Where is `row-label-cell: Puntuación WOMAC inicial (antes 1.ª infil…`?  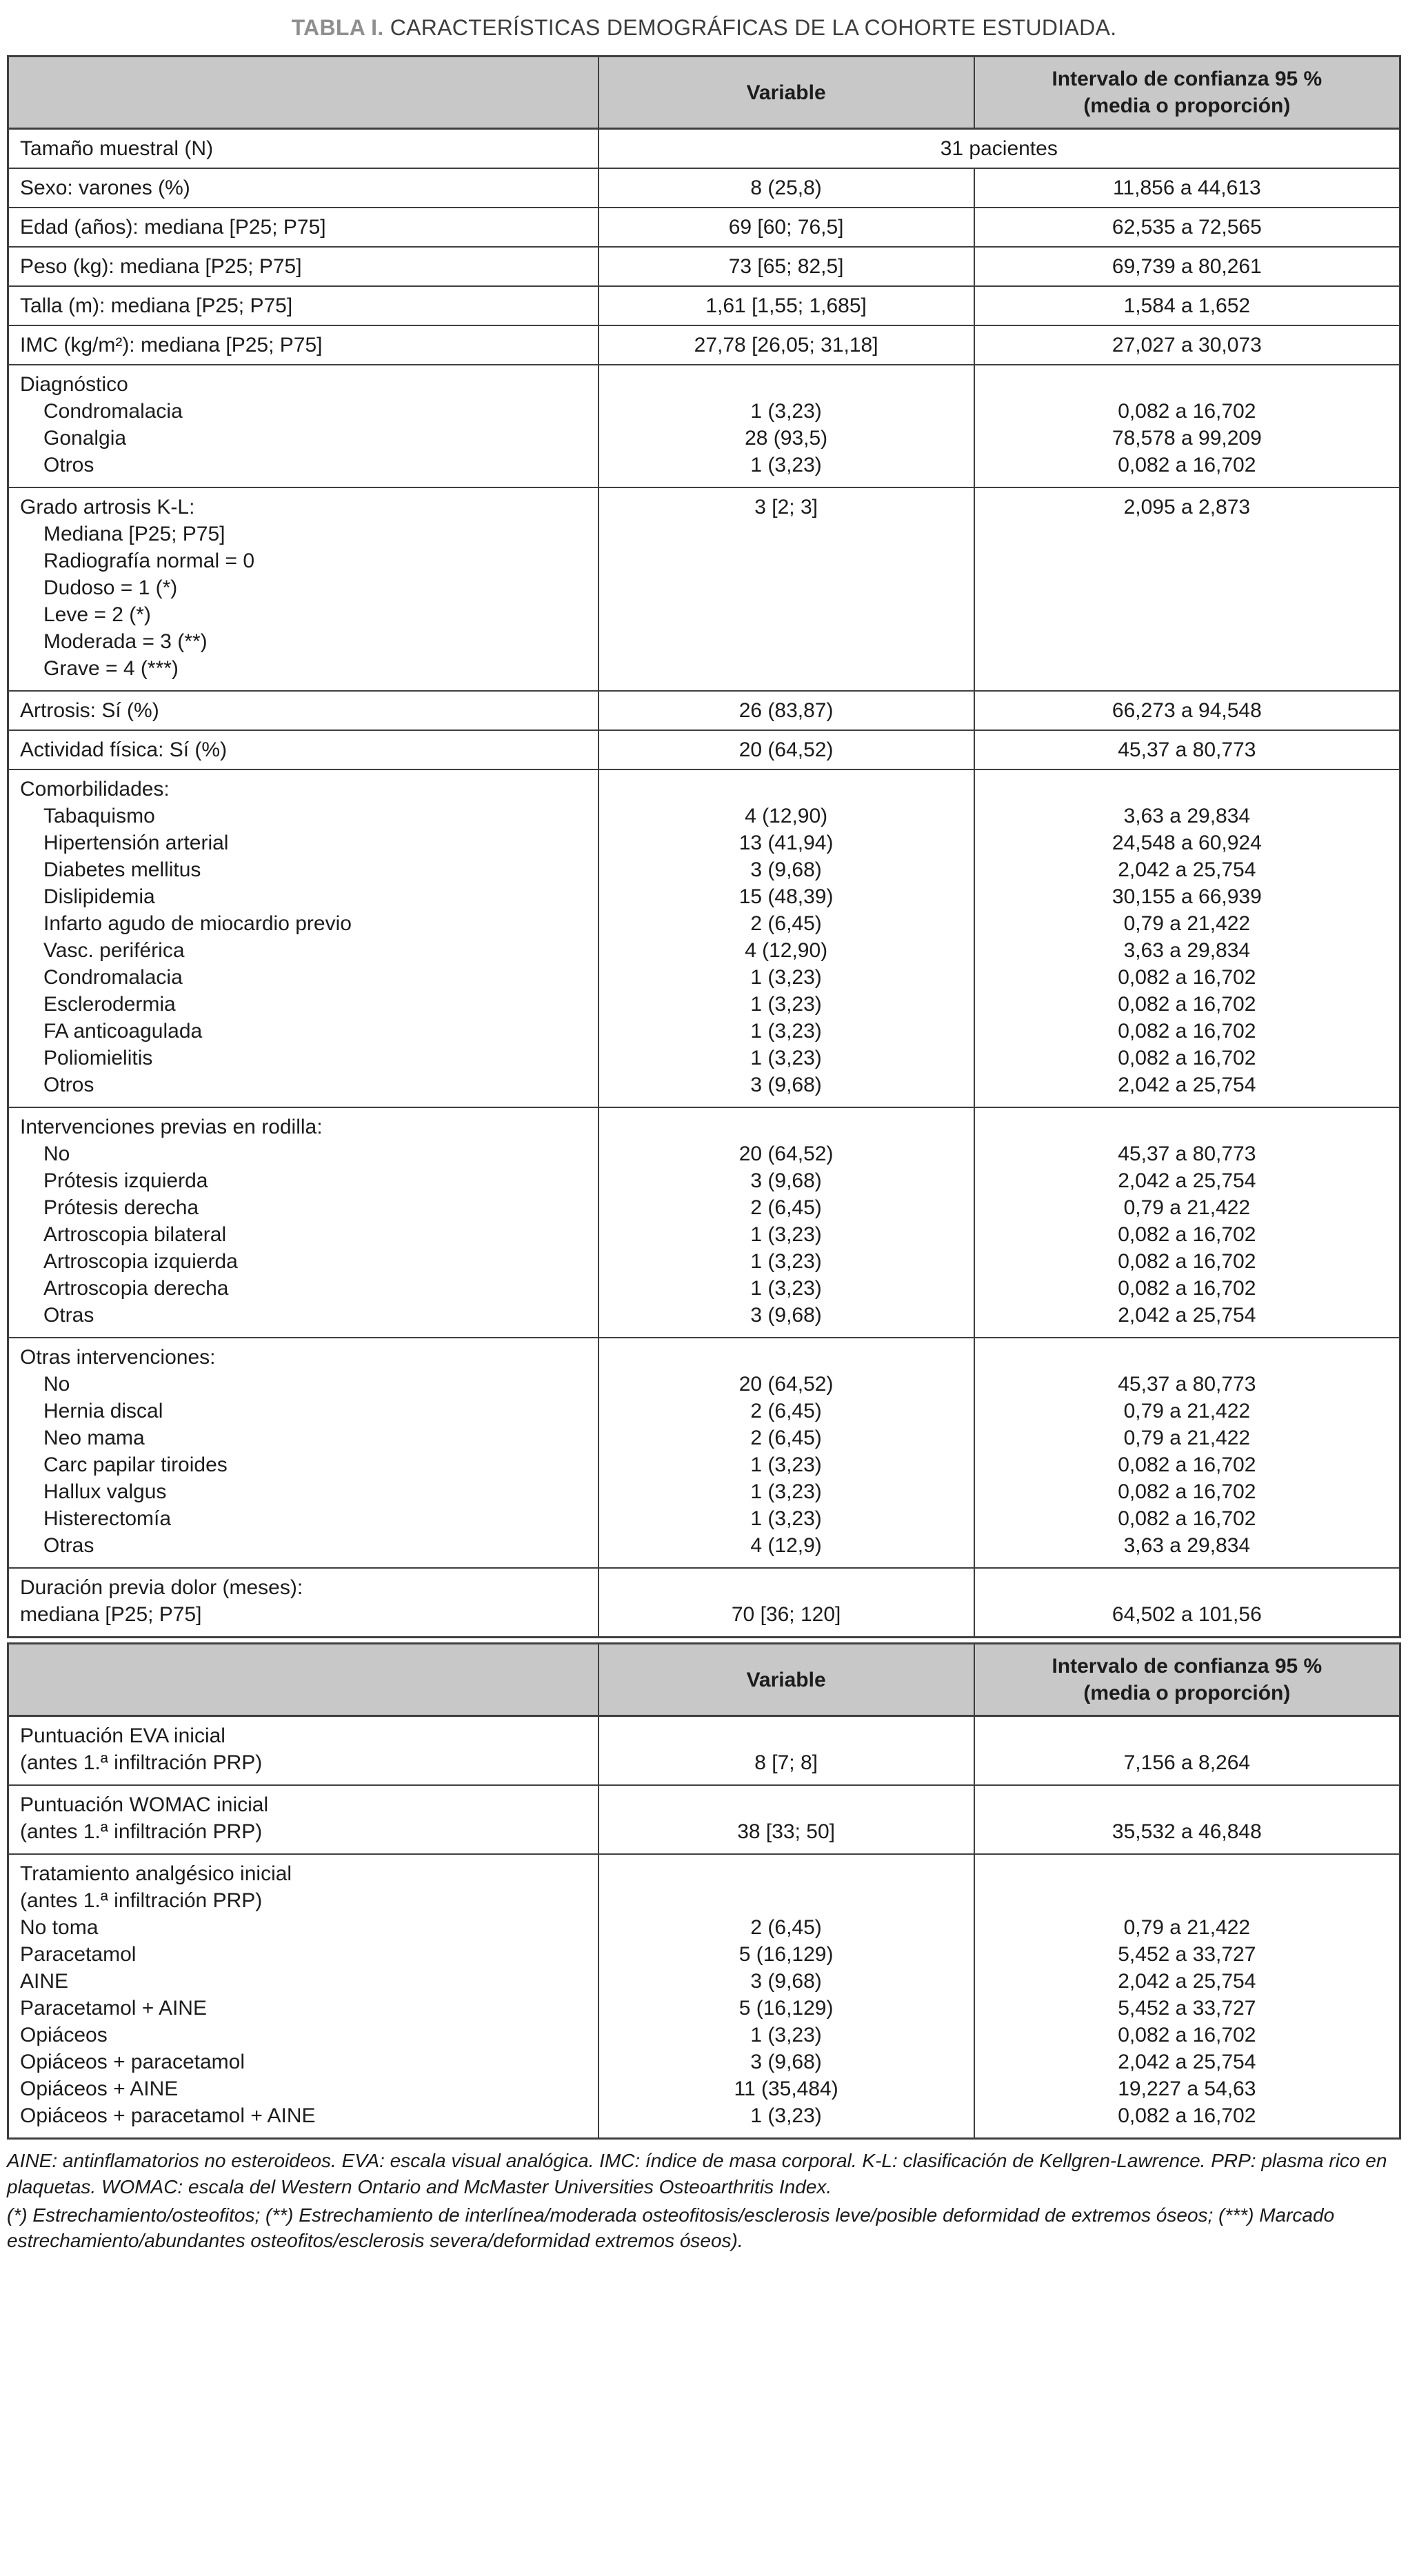 row-label-cell: Puntuación WOMAC inicial (antes 1.ª infil… is located at coordinates (303, 1819).